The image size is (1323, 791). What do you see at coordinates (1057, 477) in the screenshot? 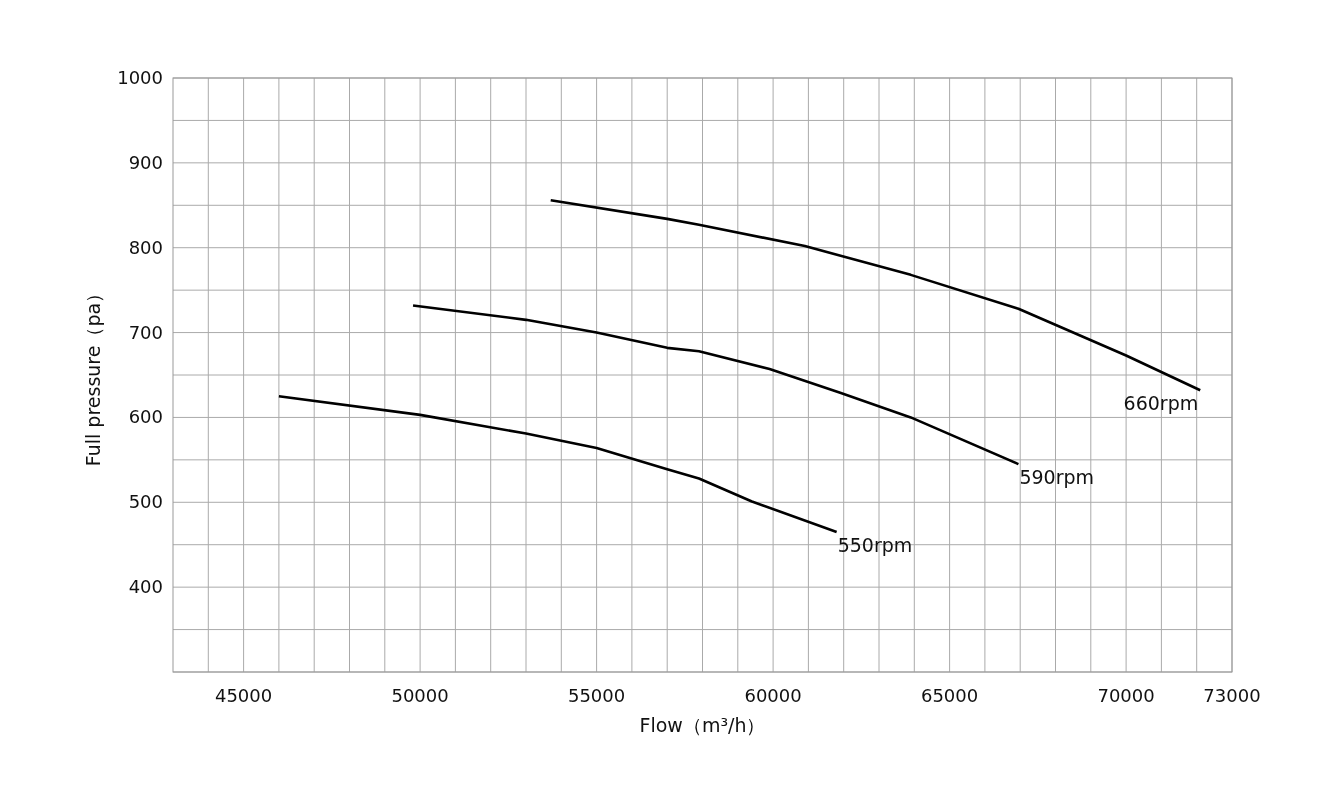
I see `series-label: 590rpm` at bounding box center [1057, 477].